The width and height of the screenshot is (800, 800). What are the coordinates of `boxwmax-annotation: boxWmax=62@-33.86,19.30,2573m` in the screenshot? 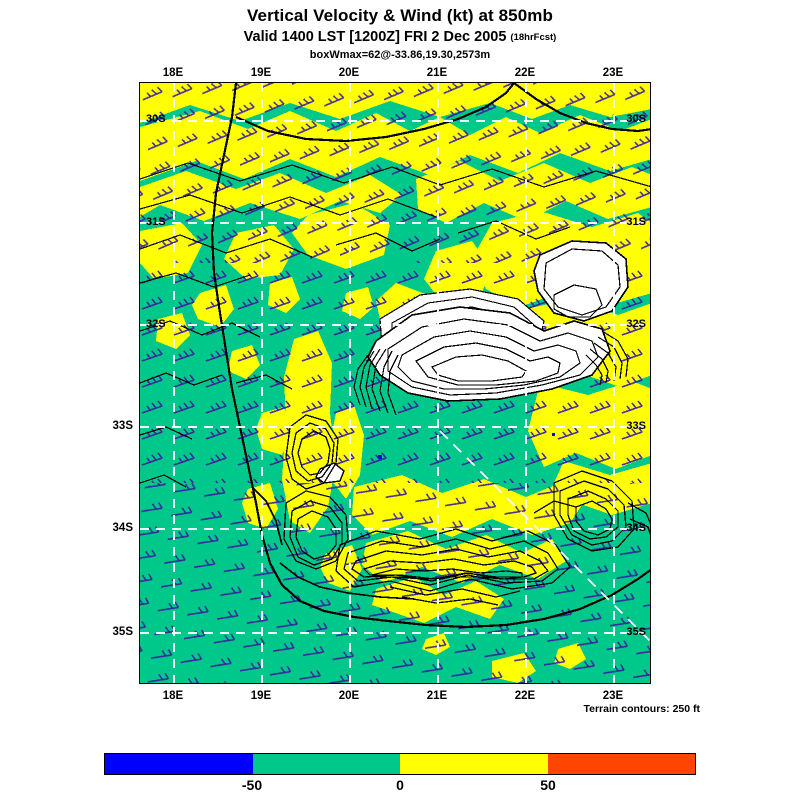 It's located at (400, 55).